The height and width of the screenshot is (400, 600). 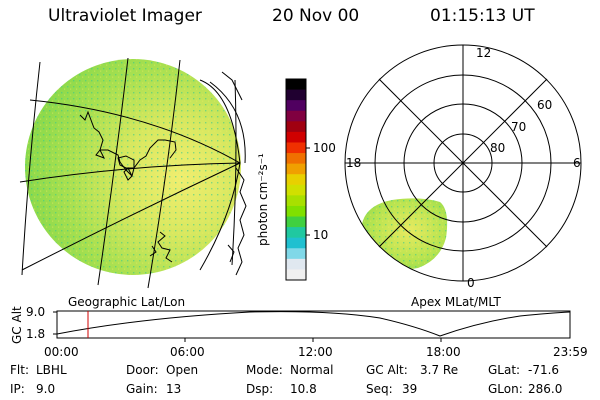 I want to click on footer-mode-key: Mode:, so click(x=264, y=370).